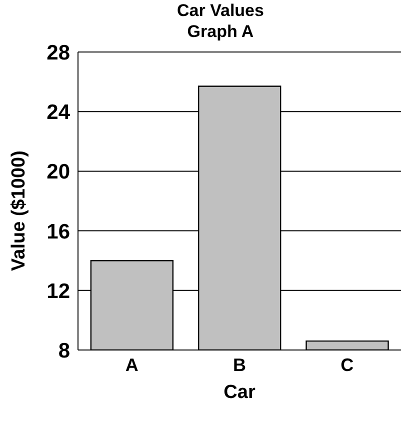 This screenshot has width=401, height=432. What do you see at coordinates (347, 364) in the screenshot?
I see `x-tick-label: C` at bounding box center [347, 364].